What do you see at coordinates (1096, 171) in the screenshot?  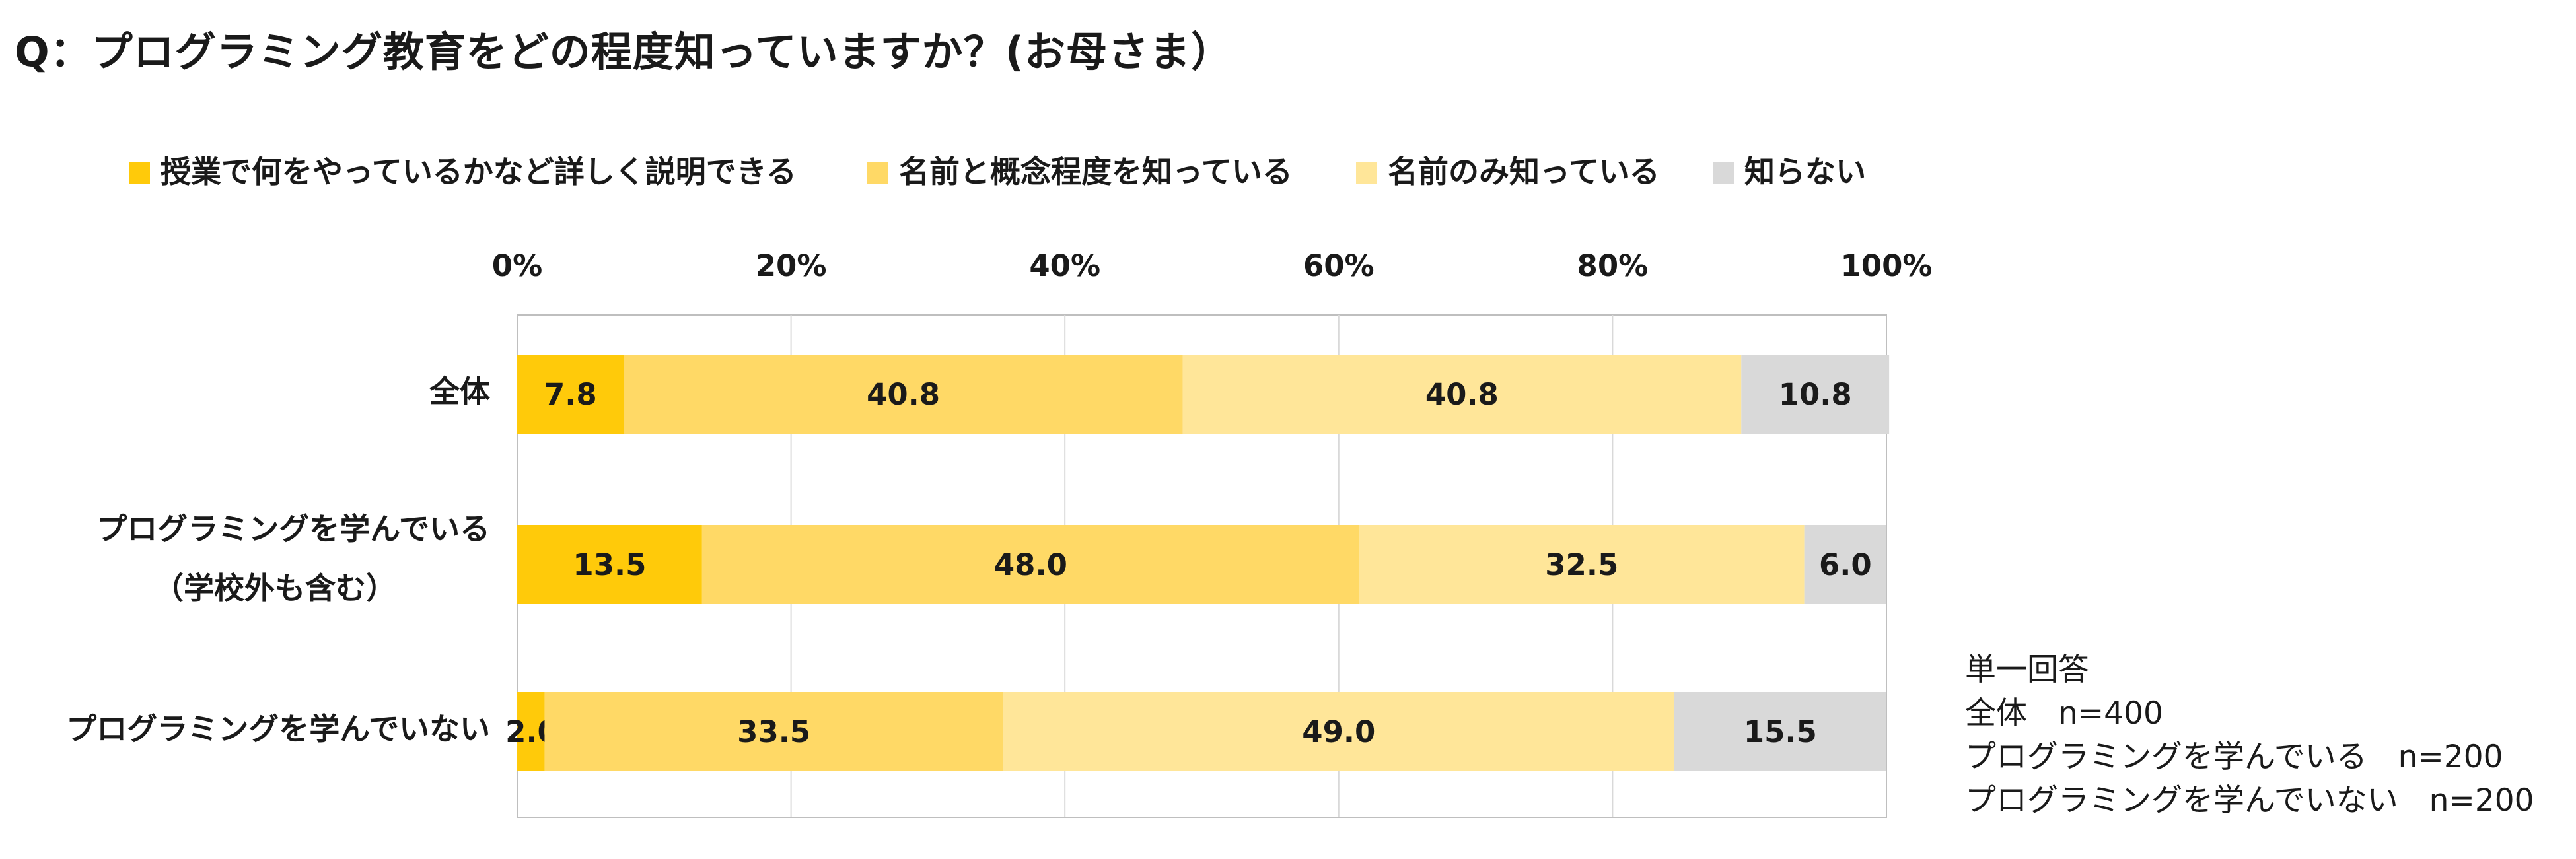 I see `legend-label: 名前と概念程度を知っている` at bounding box center [1096, 171].